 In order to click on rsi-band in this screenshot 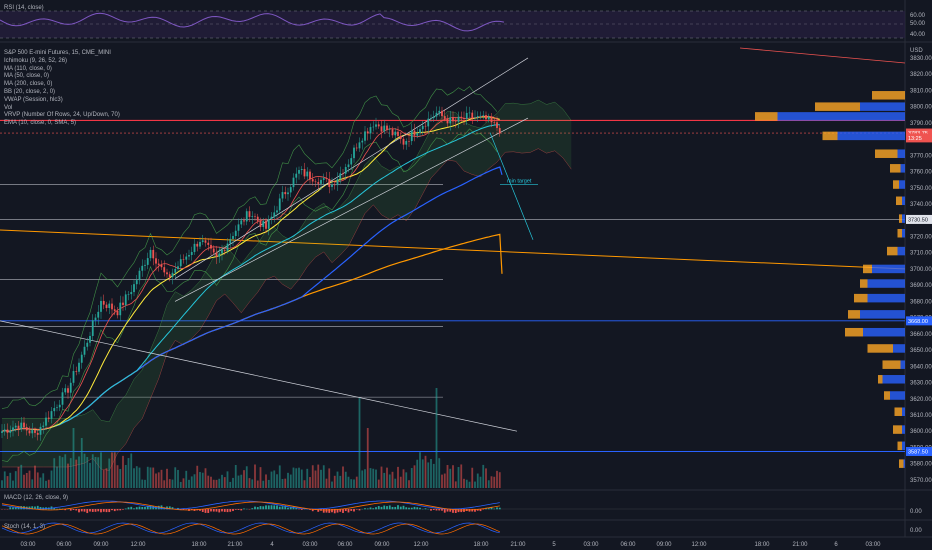, I will do `click(452, 24)`.